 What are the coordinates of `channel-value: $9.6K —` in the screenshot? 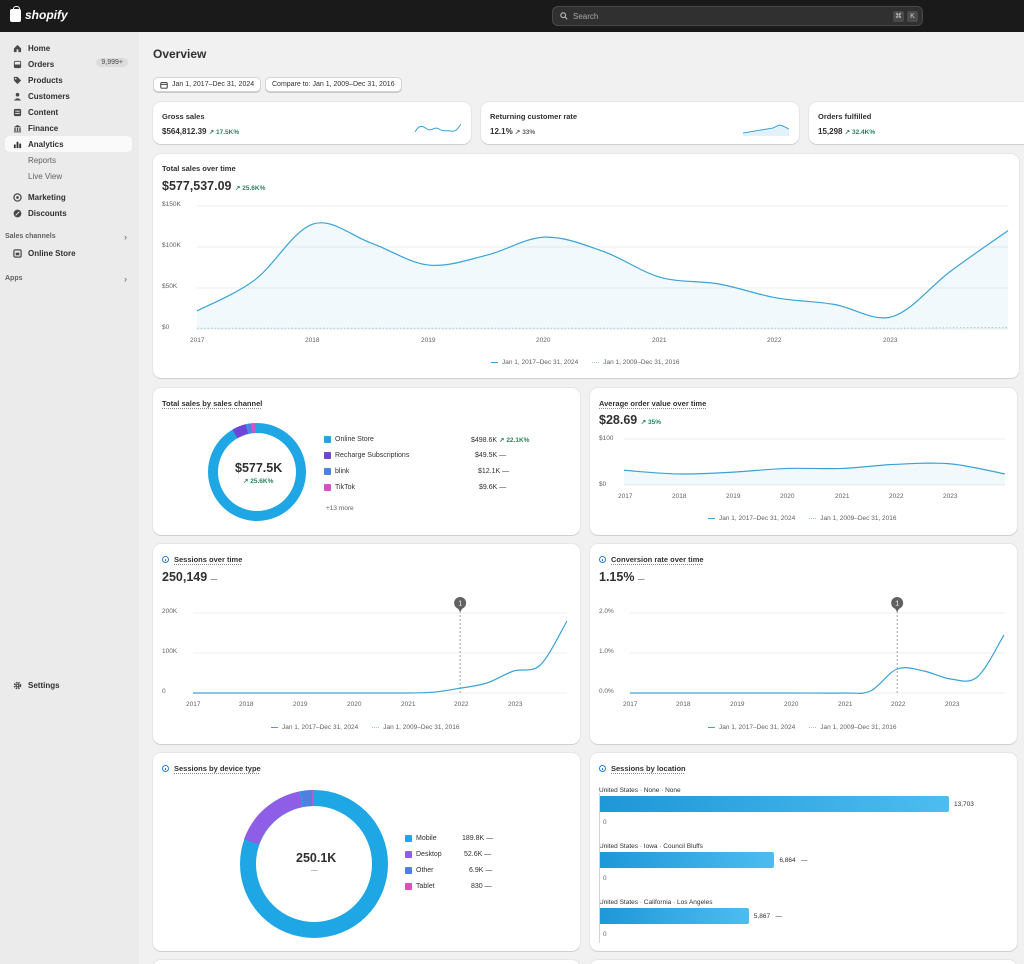 It's located at (492, 487).